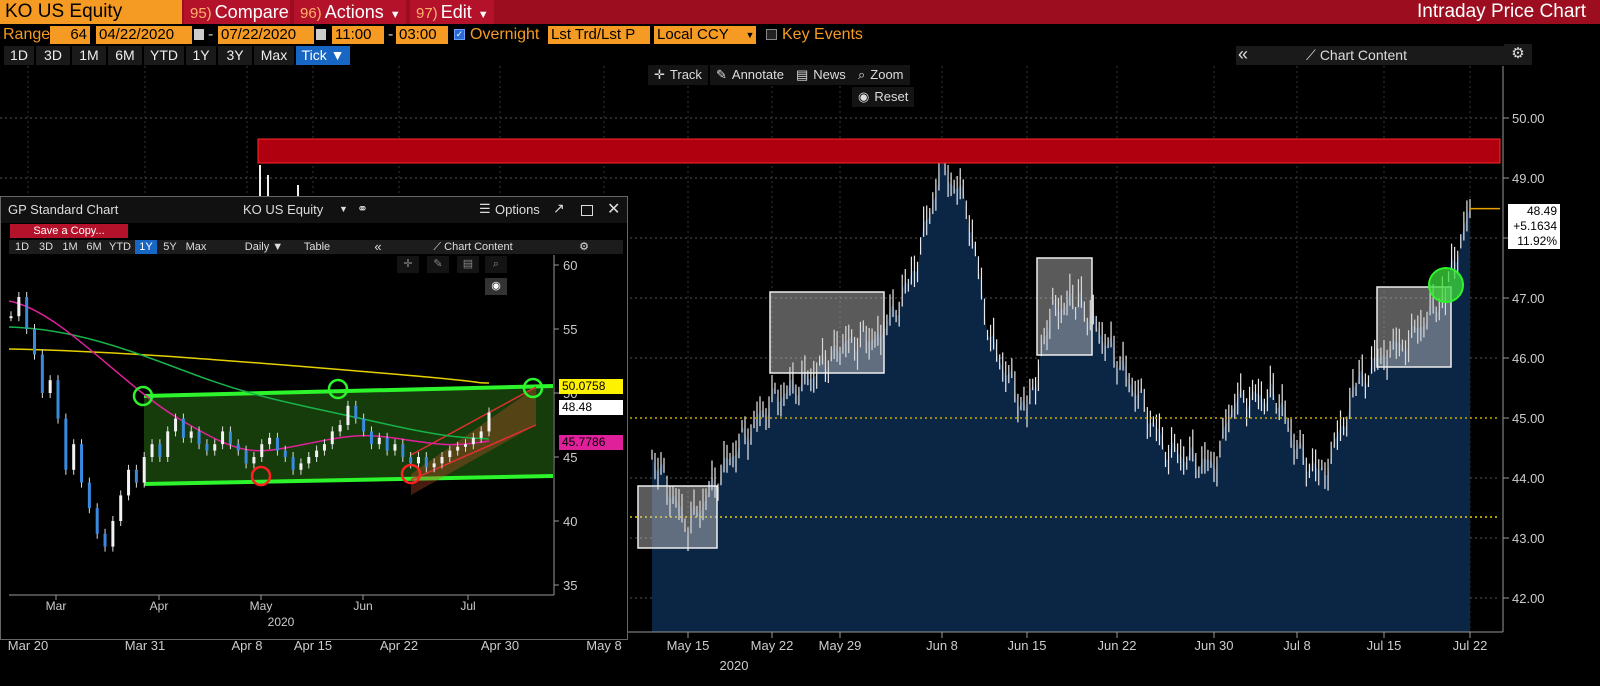 The image size is (1600, 686). I want to click on currency-select: Local CCY, so click(699, 35).